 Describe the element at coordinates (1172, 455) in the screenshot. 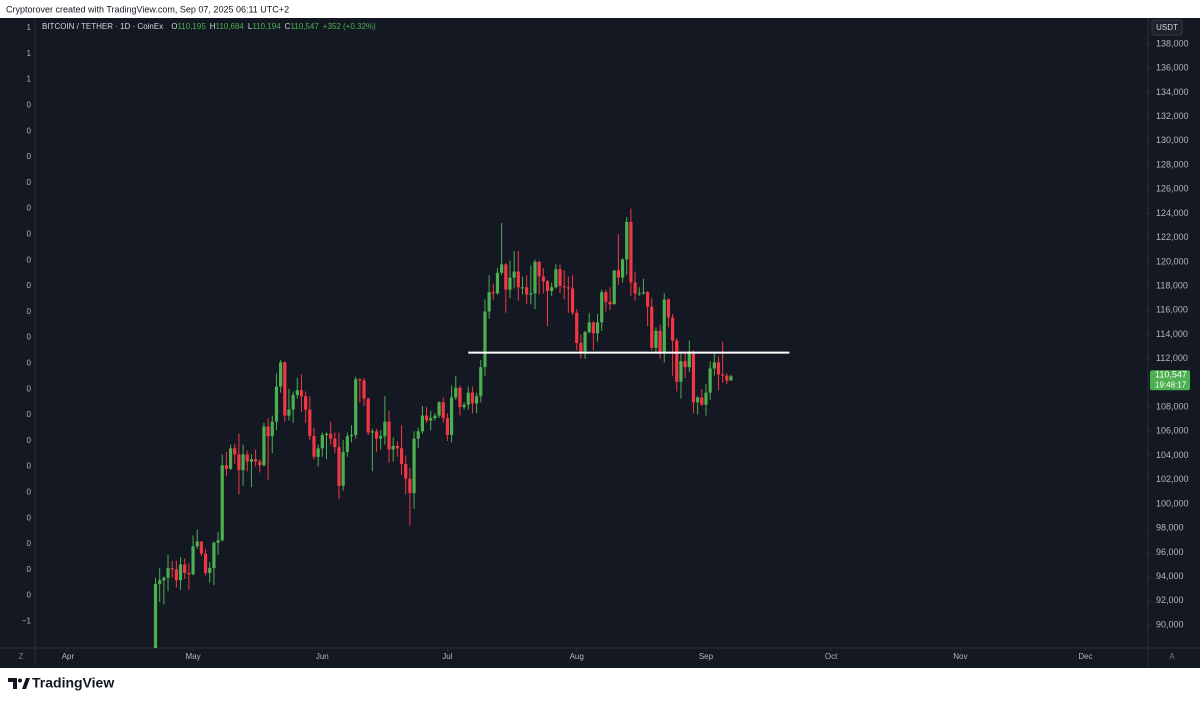

I see `y-tick-label: 104,000` at that location.